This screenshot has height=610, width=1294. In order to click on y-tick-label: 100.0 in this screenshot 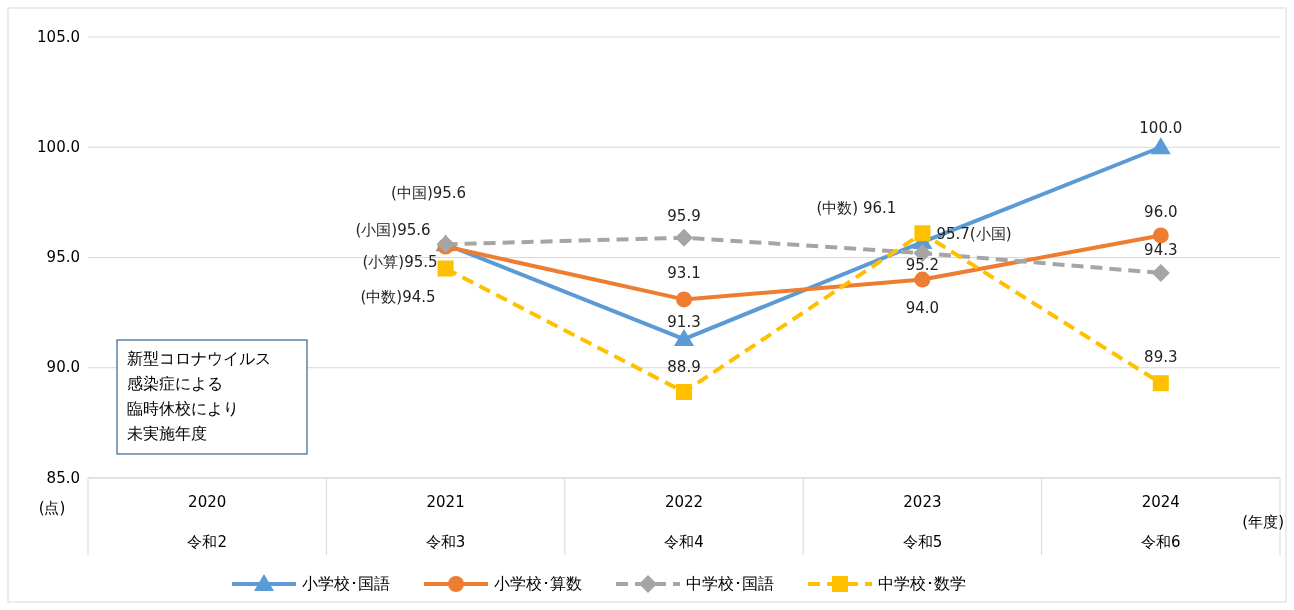, I will do `click(58, 146)`.